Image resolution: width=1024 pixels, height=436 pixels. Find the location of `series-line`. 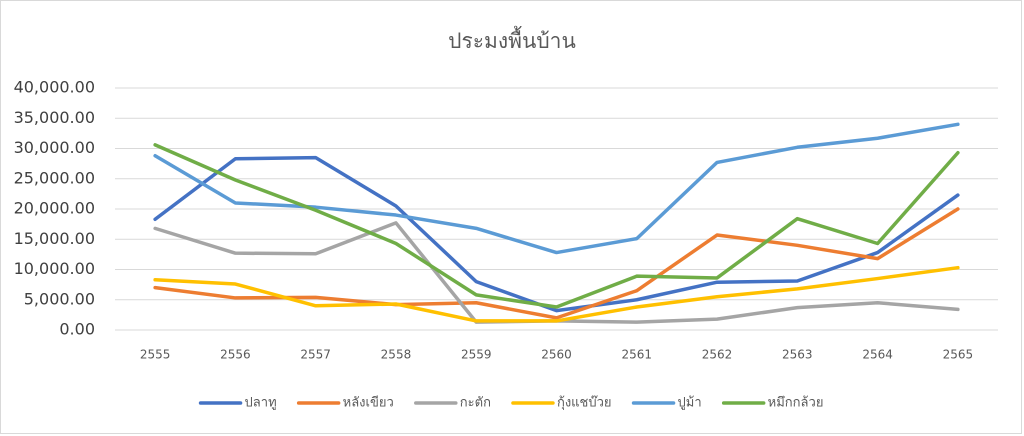

series-line is located at coordinates (556, 294).